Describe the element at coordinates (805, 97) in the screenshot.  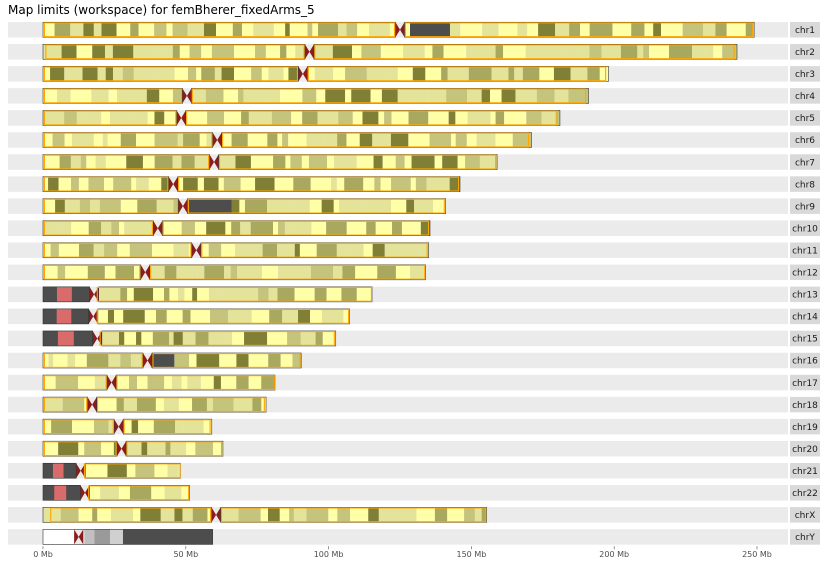
I see `chromosome-label: chr4` at that location.